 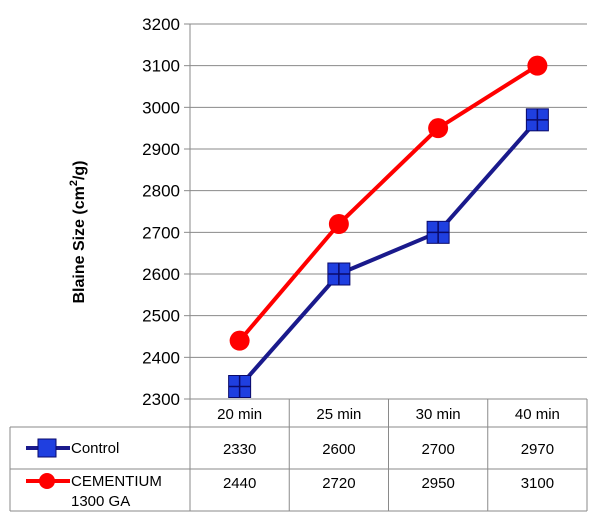 What do you see at coordinates (338, 483) in the screenshot?
I see `data-value-label: 2720` at bounding box center [338, 483].